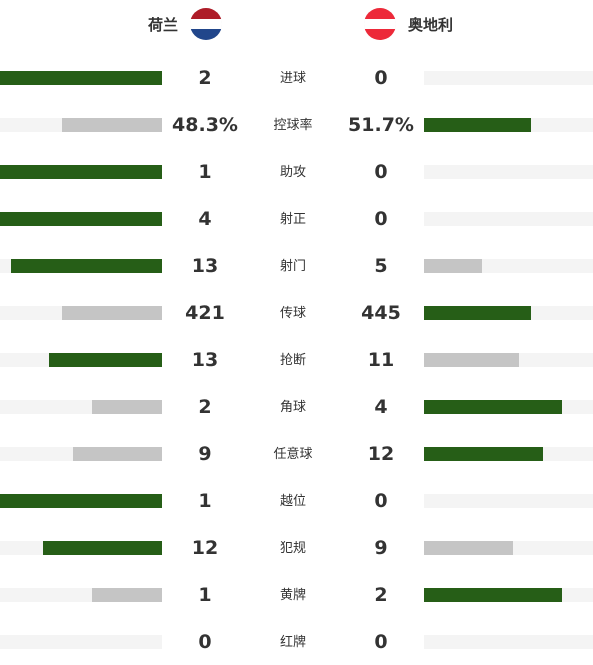 This screenshot has width=593, height=665. Describe the element at coordinates (205, 125) in the screenshot. I see `home-stat-value: 48.3%` at that location.